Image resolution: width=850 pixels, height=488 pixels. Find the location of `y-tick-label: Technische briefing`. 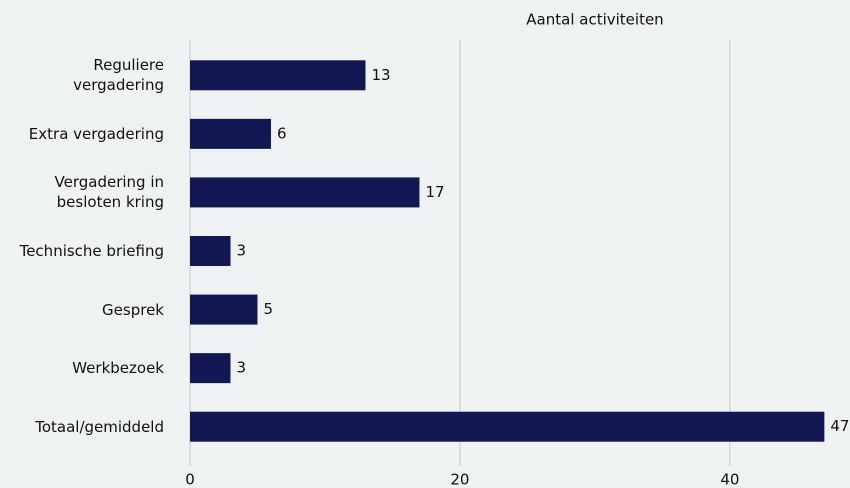

y-tick-label: Technische briefing is located at coordinates (91, 251).